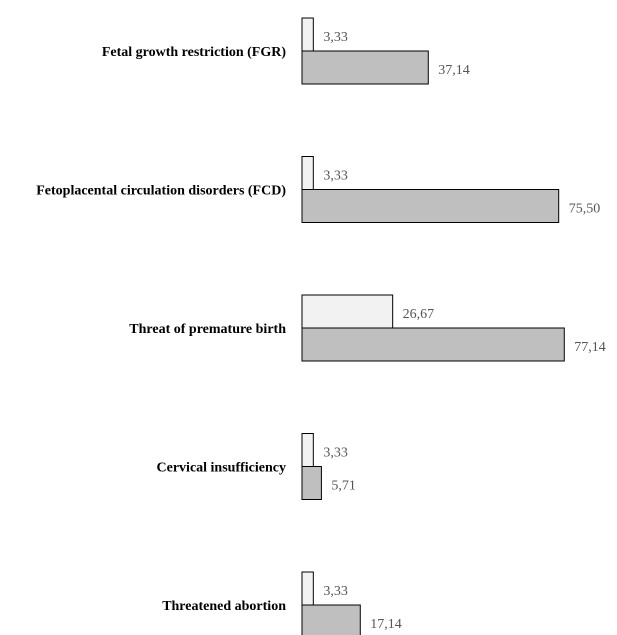  I want to click on data-label: 26,67, so click(419, 314).